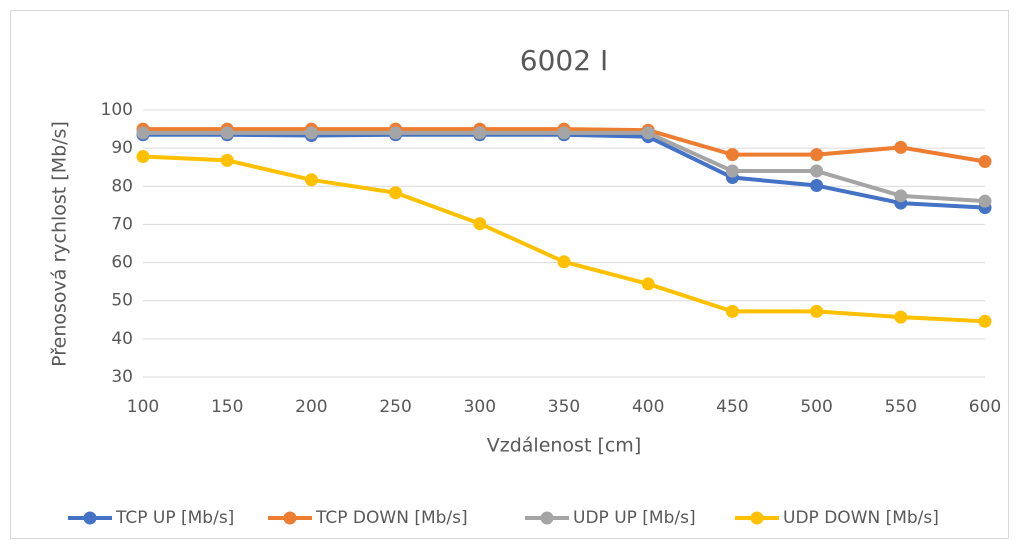 This screenshot has width=1020, height=550. Describe the element at coordinates (985, 407) in the screenshot. I see `x-tick-label: 600` at that location.